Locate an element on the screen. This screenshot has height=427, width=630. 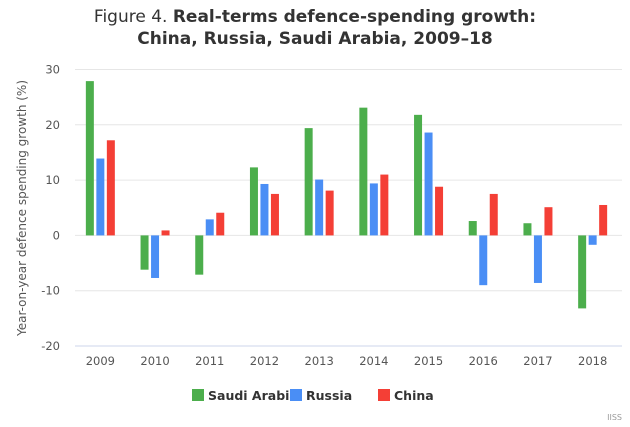
y-tick-label: -20 is located at coordinates (50, 346).